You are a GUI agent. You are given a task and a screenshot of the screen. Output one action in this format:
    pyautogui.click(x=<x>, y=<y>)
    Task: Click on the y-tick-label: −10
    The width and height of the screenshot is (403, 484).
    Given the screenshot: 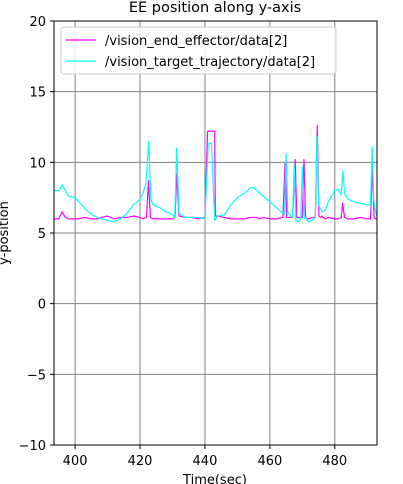 What is the action you would take?
    pyautogui.click(x=32, y=446)
    